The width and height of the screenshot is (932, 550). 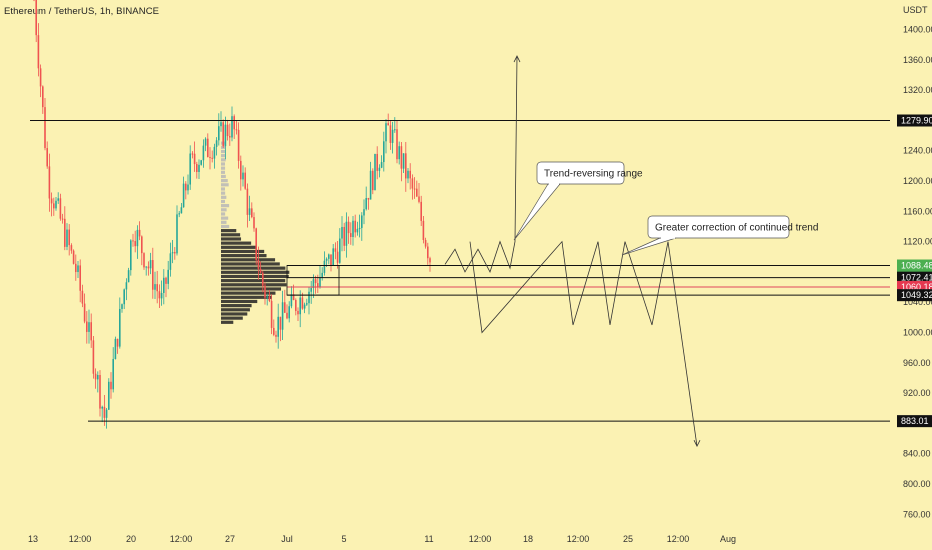 I want to click on x-tick-label: 20, so click(x=131, y=539).